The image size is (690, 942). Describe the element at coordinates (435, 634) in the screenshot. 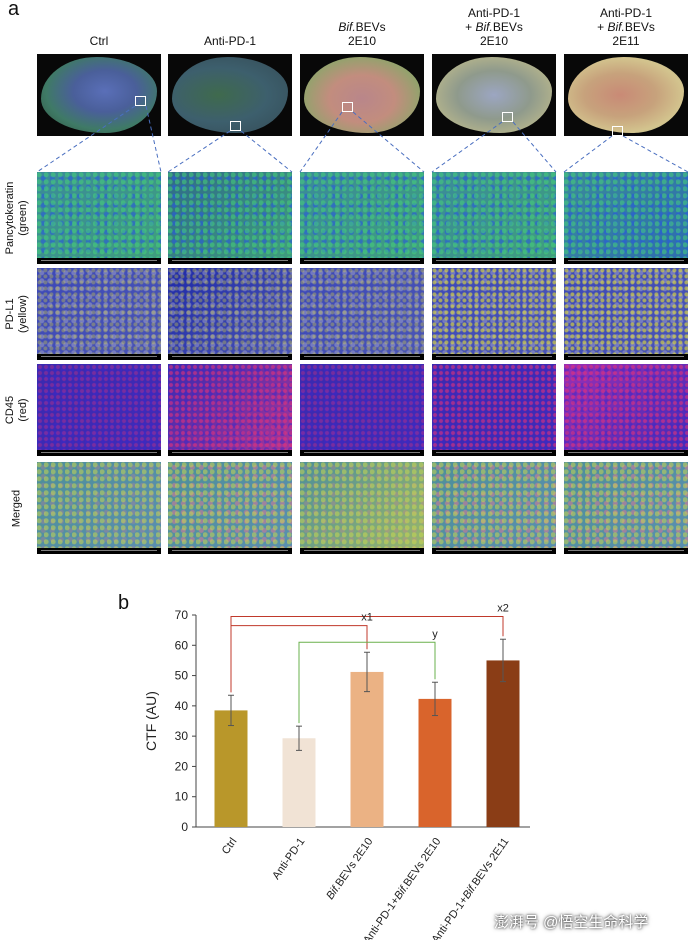

I see `significance-label: y` at that location.